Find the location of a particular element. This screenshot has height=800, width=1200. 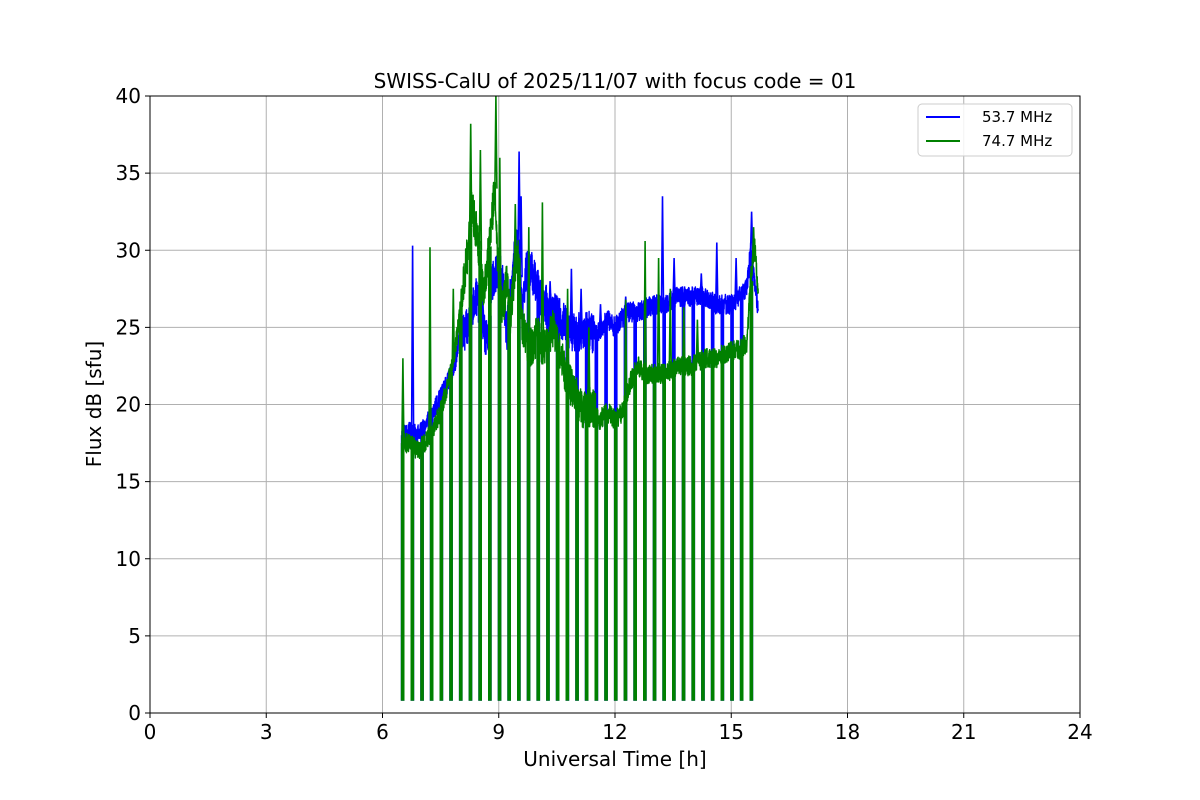

legend: 53.7 MHz 74.7 MHz is located at coordinates (995, 130).